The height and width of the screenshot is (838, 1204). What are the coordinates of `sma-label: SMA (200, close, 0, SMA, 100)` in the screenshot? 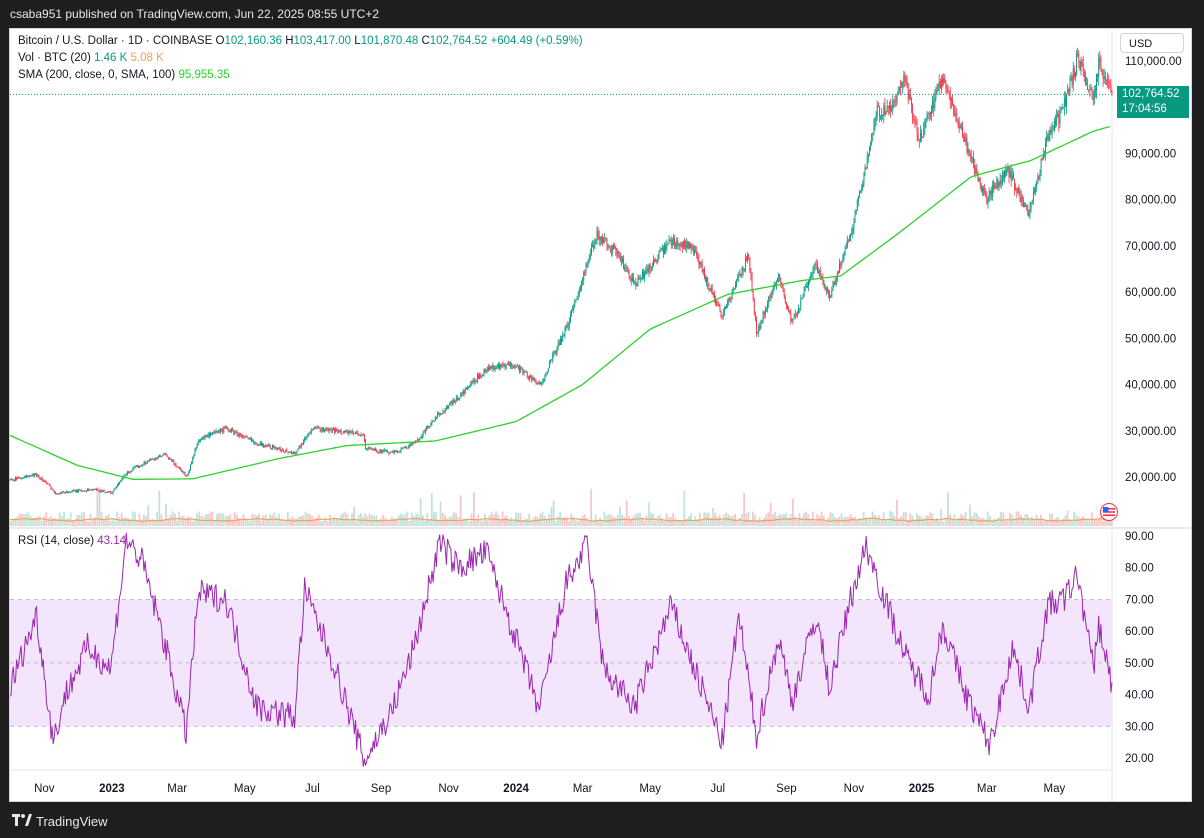 It's located at (97, 75).